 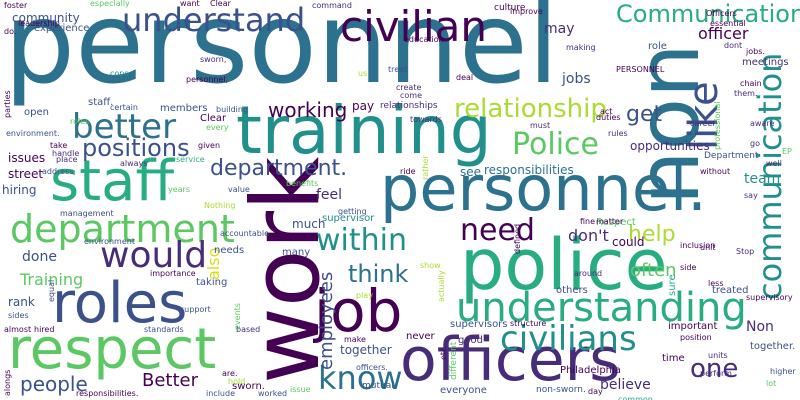 I want to click on word-sides: sides, so click(x=18, y=315).